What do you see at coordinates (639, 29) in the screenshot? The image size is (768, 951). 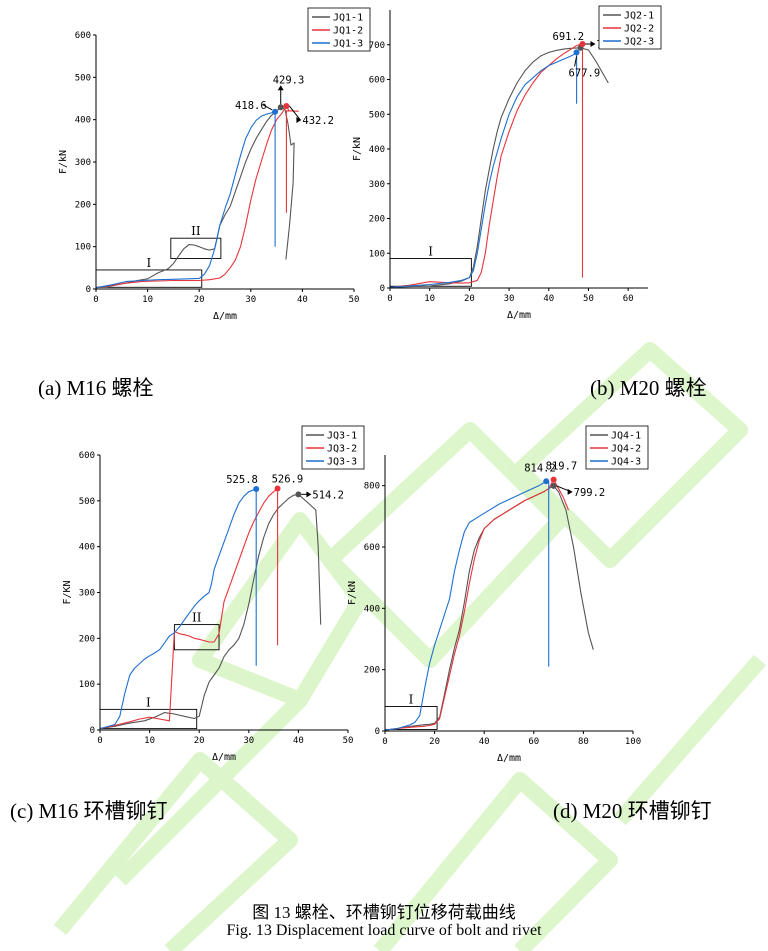 I see `legend-label: JQ2-2` at bounding box center [639, 29].